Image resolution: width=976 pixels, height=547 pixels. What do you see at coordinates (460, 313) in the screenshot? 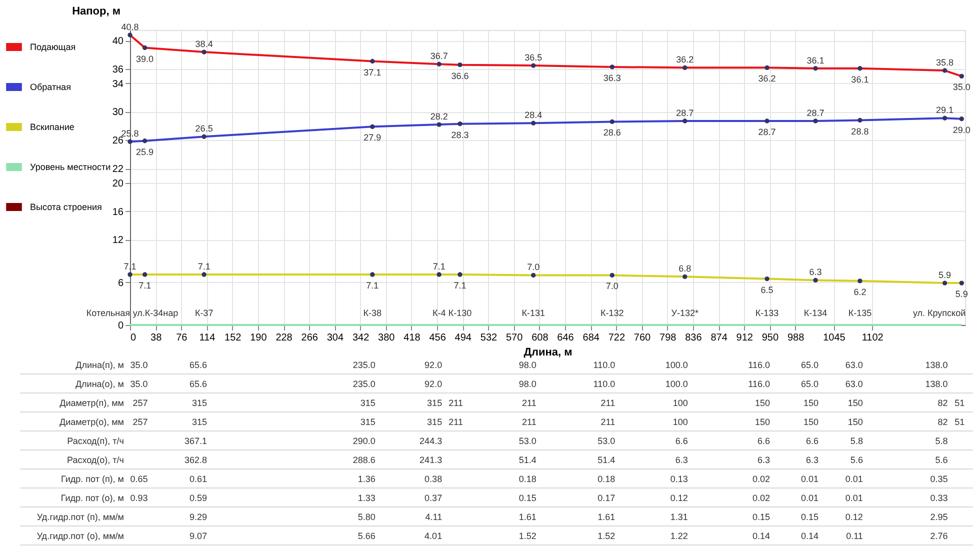
I see `annotation: К-130` at bounding box center [460, 313].